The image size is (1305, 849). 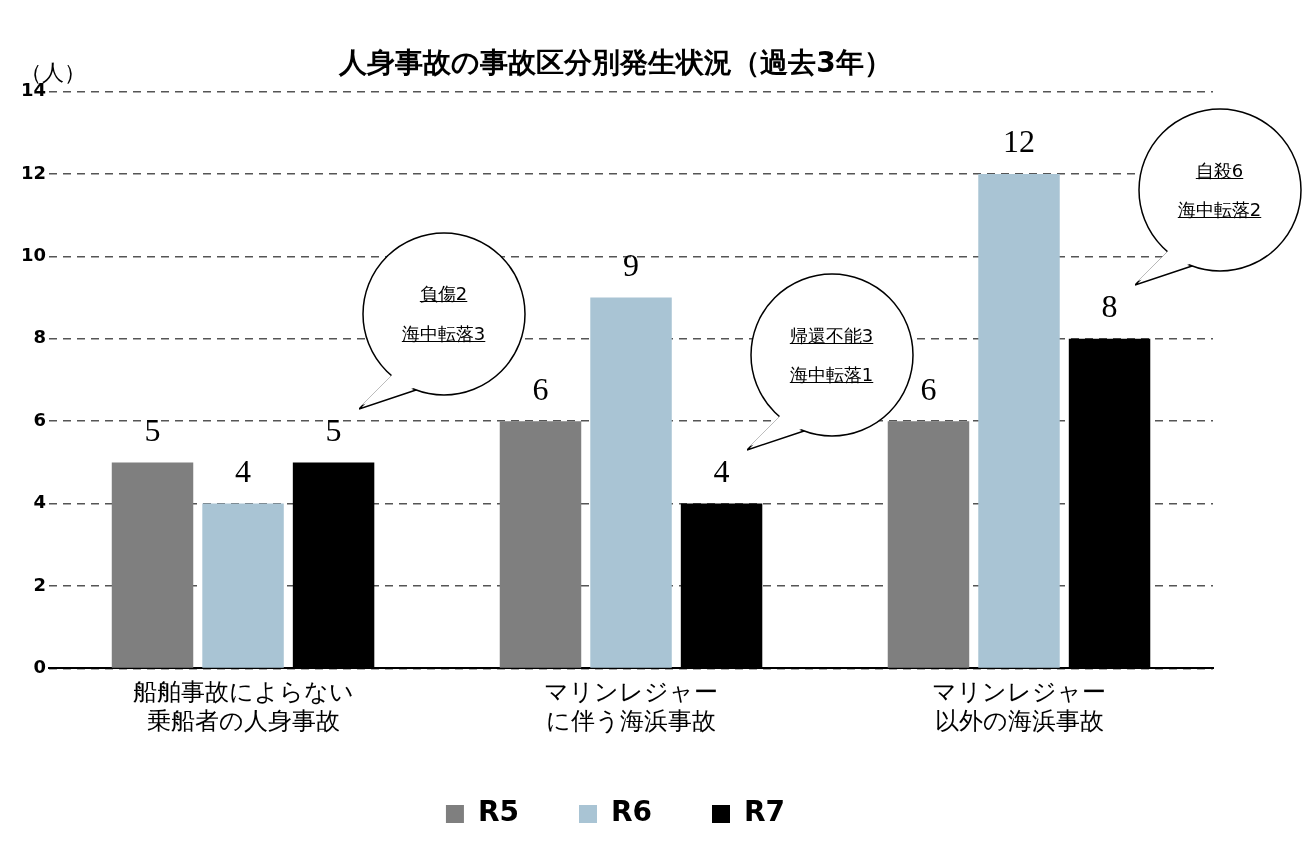 What do you see at coordinates (40, 419) in the screenshot?
I see `y-tick-label: 6` at bounding box center [40, 419].